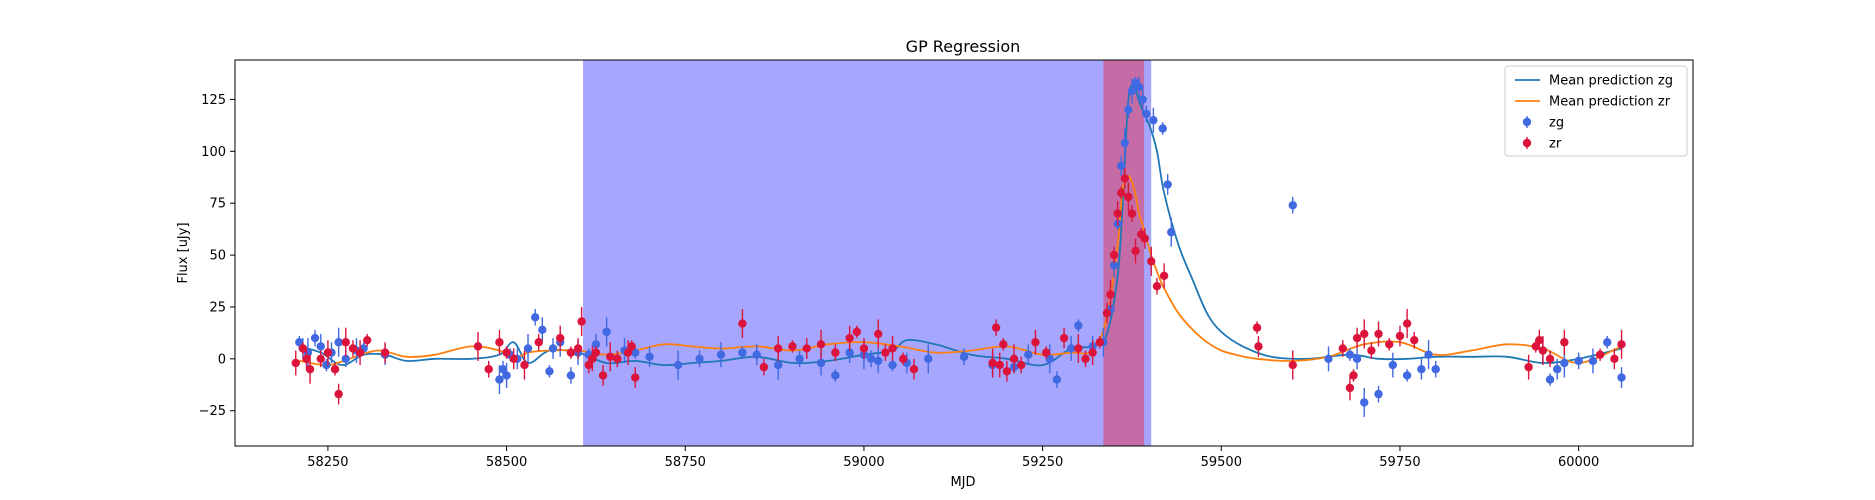  Describe the element at coordinates (1596, 111) in the screenshot. I see `chart-legend: Mean prediction zg Mean prediction zr zg zr` at that location.